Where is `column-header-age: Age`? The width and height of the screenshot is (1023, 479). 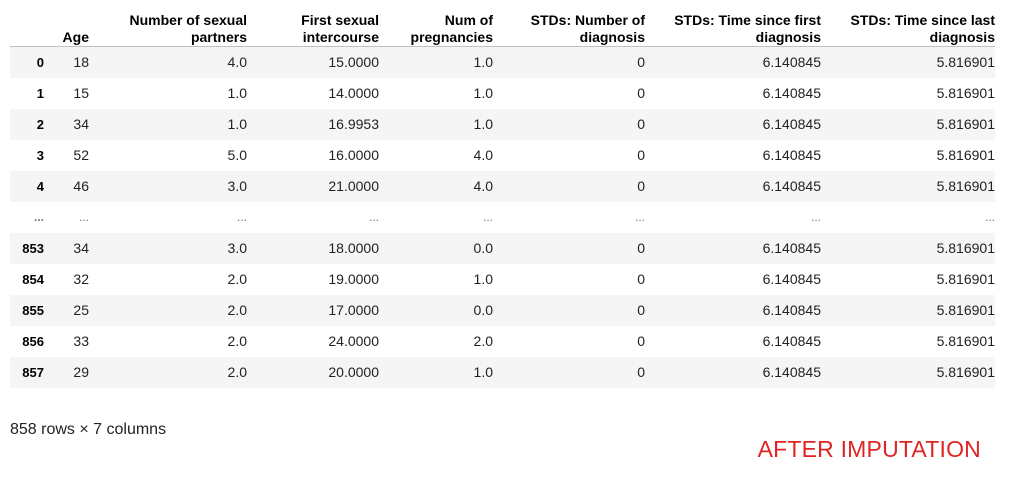
column-header-age: Age is located at coordinates (66, 29).